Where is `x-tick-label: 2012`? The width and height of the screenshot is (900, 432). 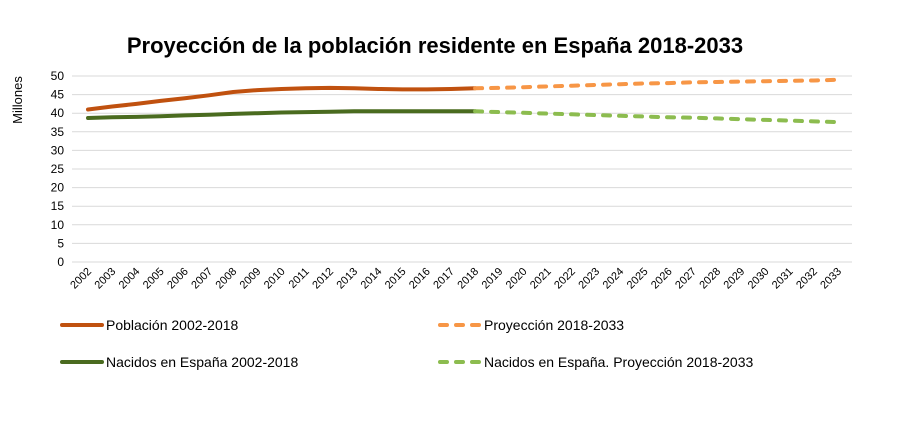
x-tick-label: 2012 is located at coordinates (323, 279).